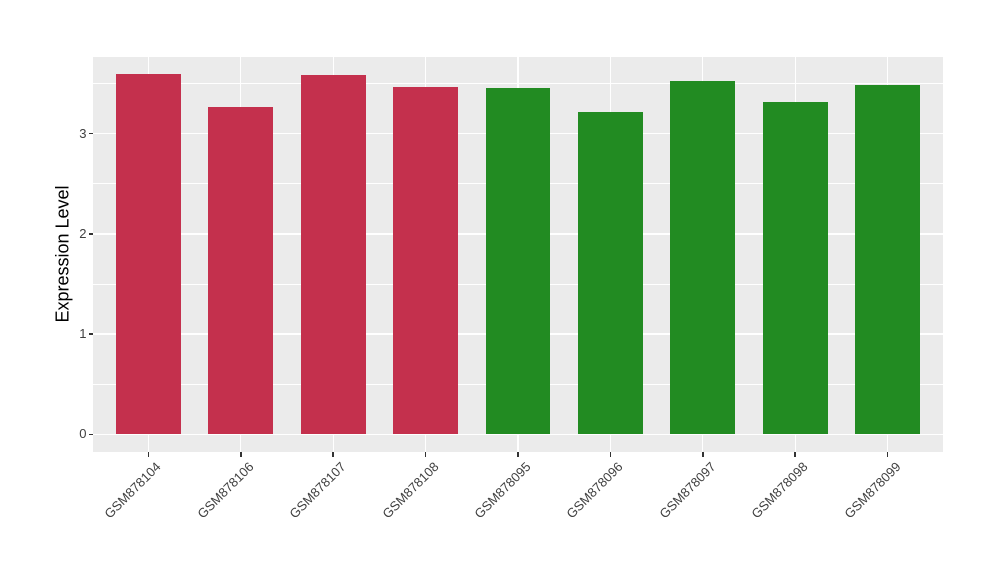 The width and height of the screenshot is (1000, 580). What do you see at coordinates (83, 233) in the screenshot?
I see `y-tick-label: 2` at bounding box center [83, 233].